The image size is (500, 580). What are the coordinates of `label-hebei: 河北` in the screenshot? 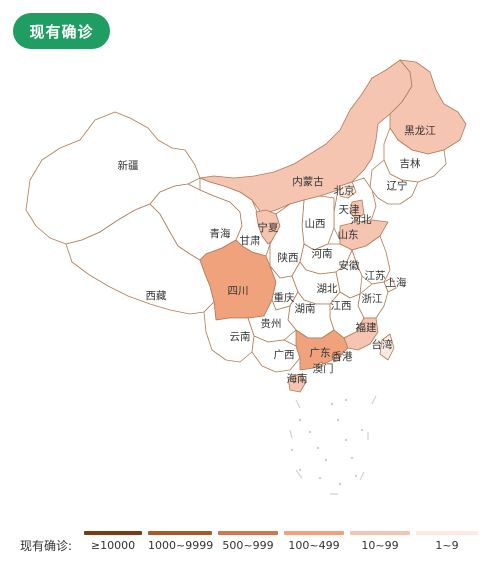 It's located at (361, 220).